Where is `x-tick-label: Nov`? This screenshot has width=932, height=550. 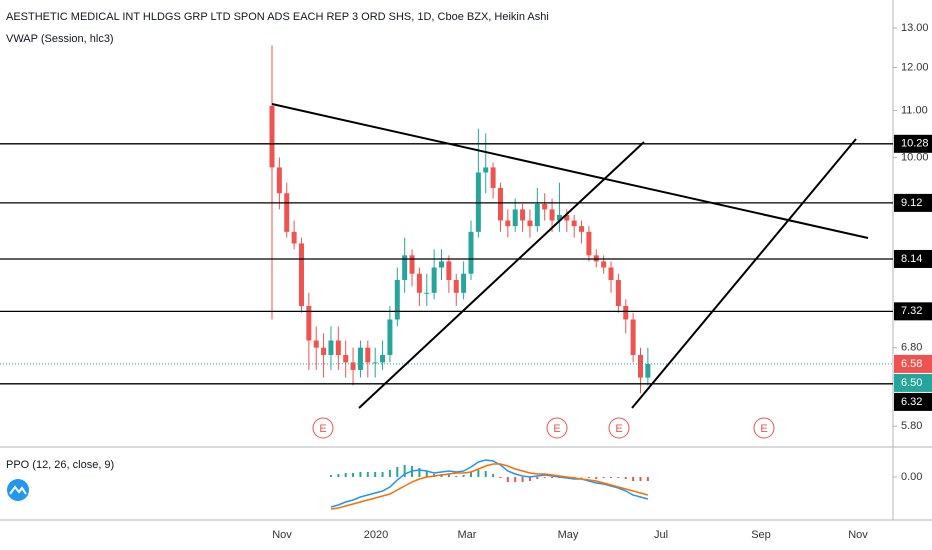
x-tick-label: Nov is located at coordinates (858, 535).